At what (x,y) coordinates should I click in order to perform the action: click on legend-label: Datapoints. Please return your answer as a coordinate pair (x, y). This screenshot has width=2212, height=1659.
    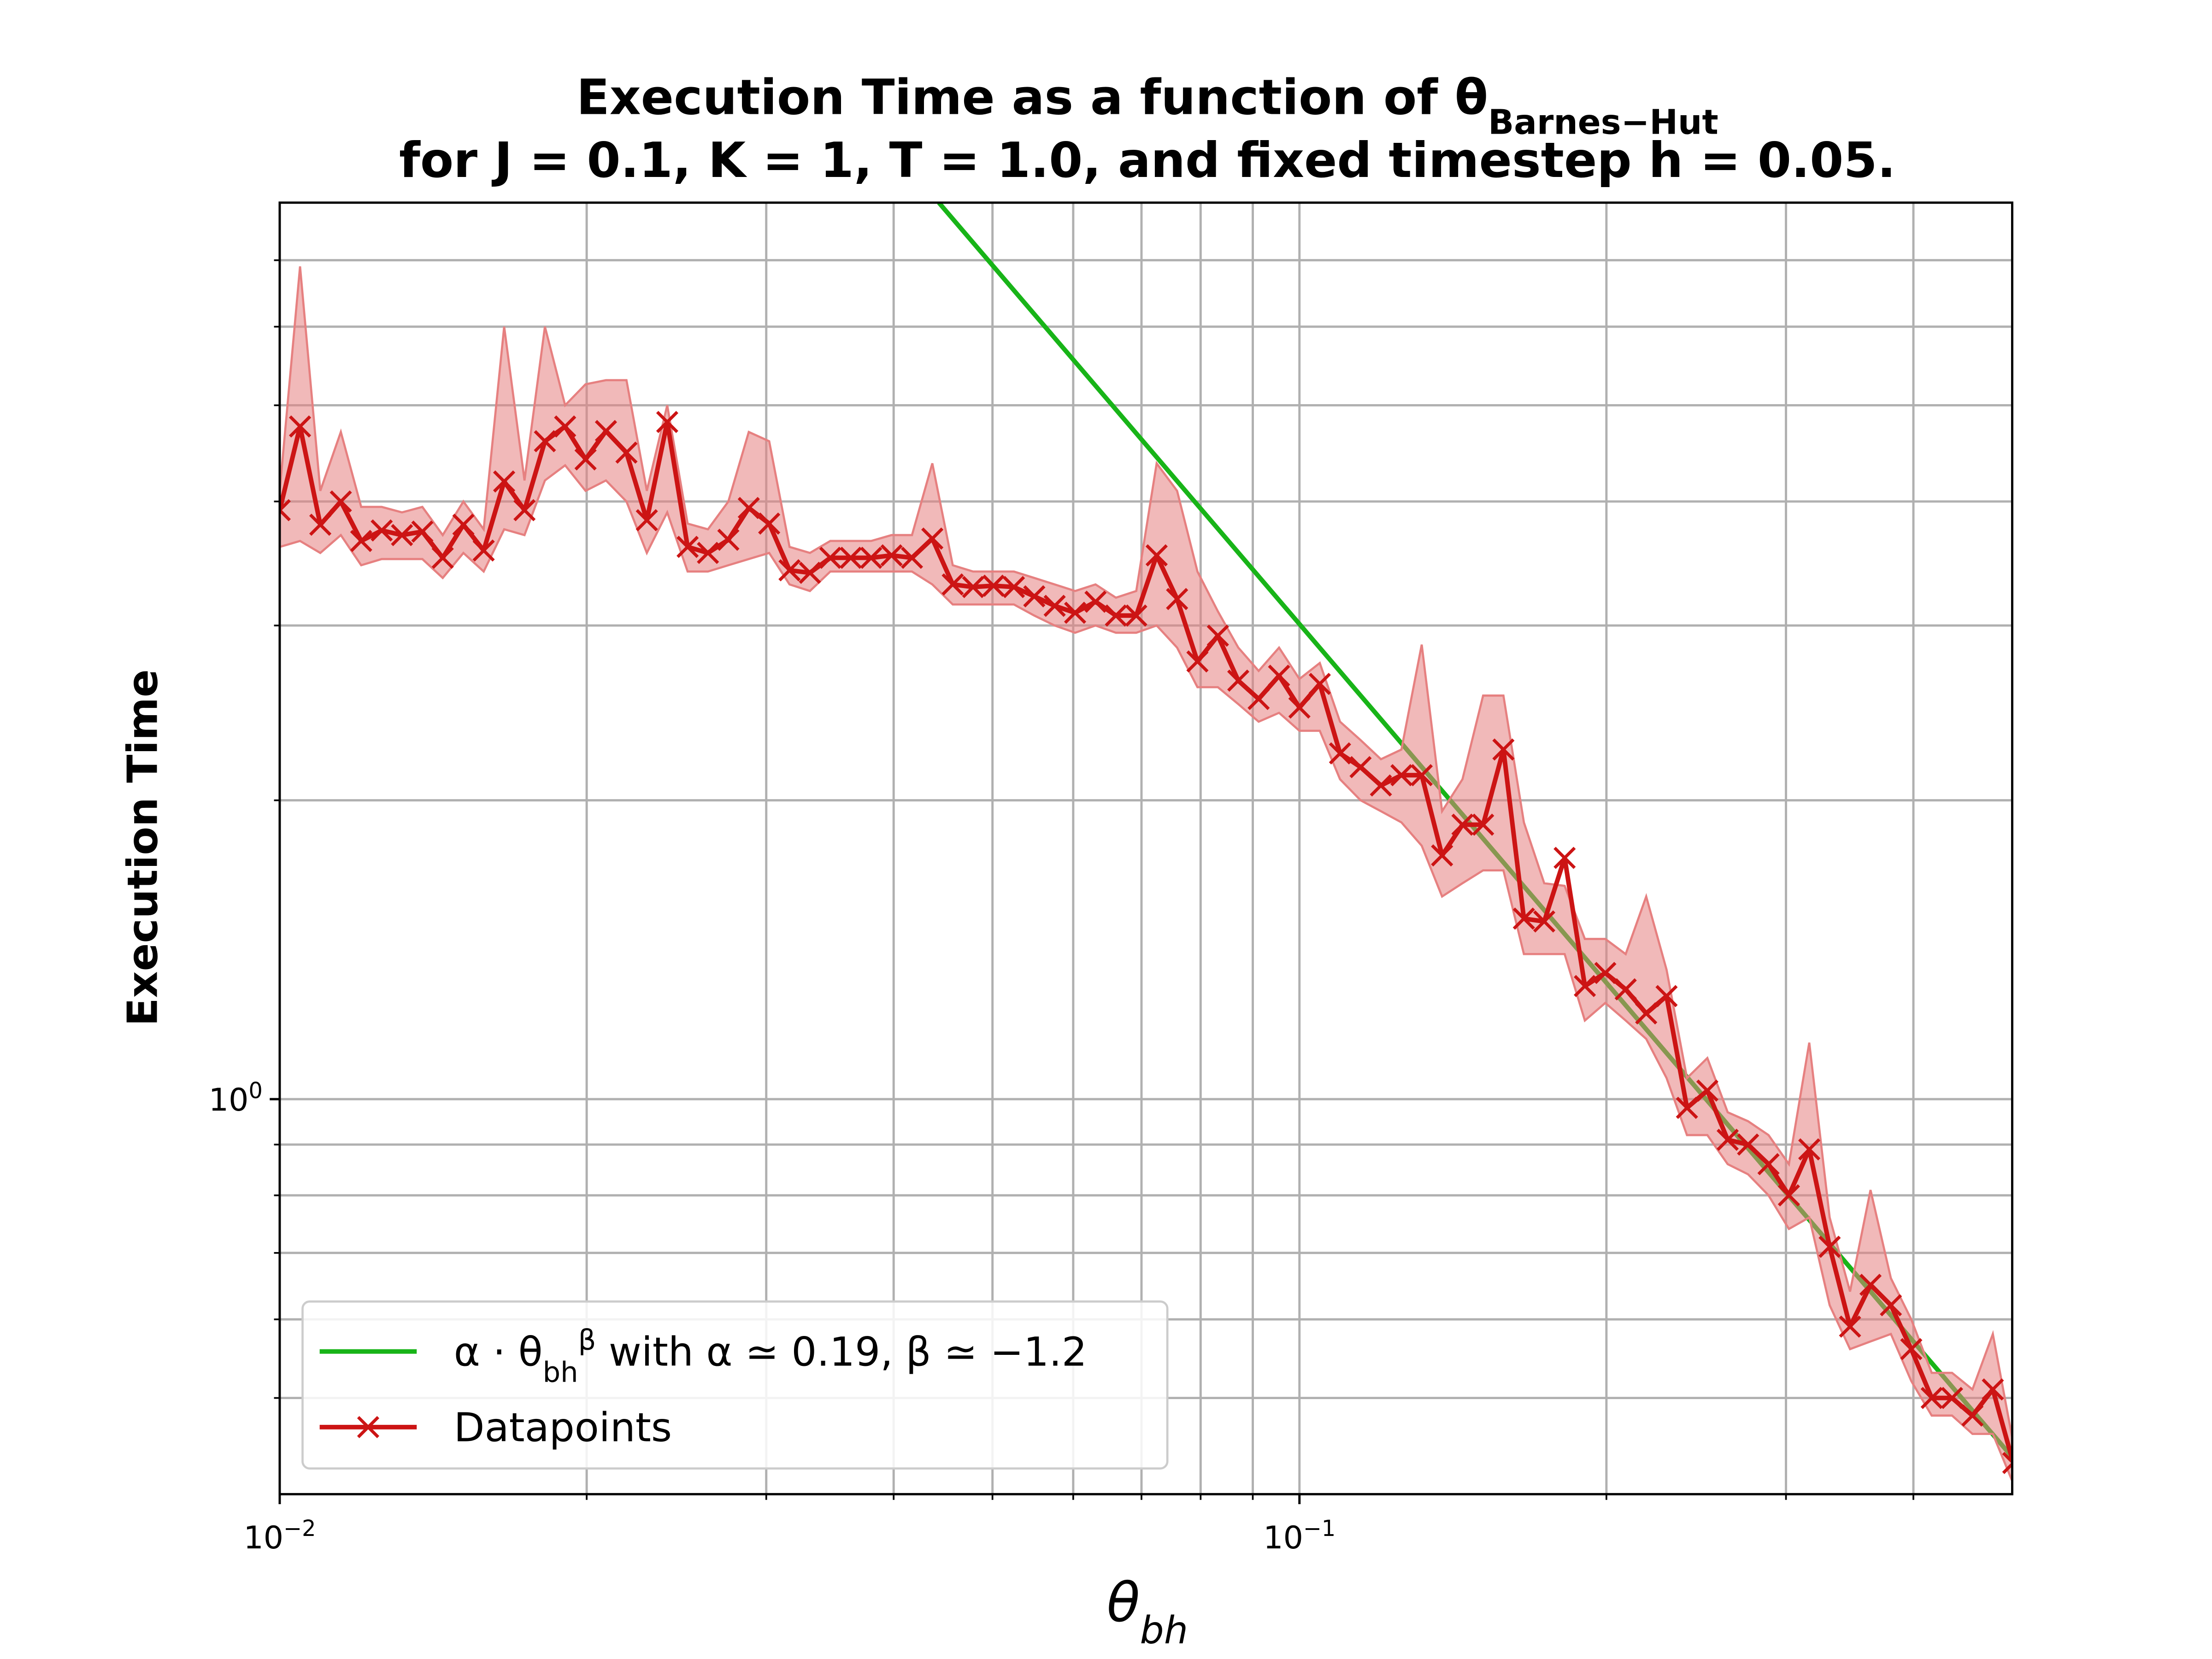
    Looking at the image, I should click on (563, 1428).